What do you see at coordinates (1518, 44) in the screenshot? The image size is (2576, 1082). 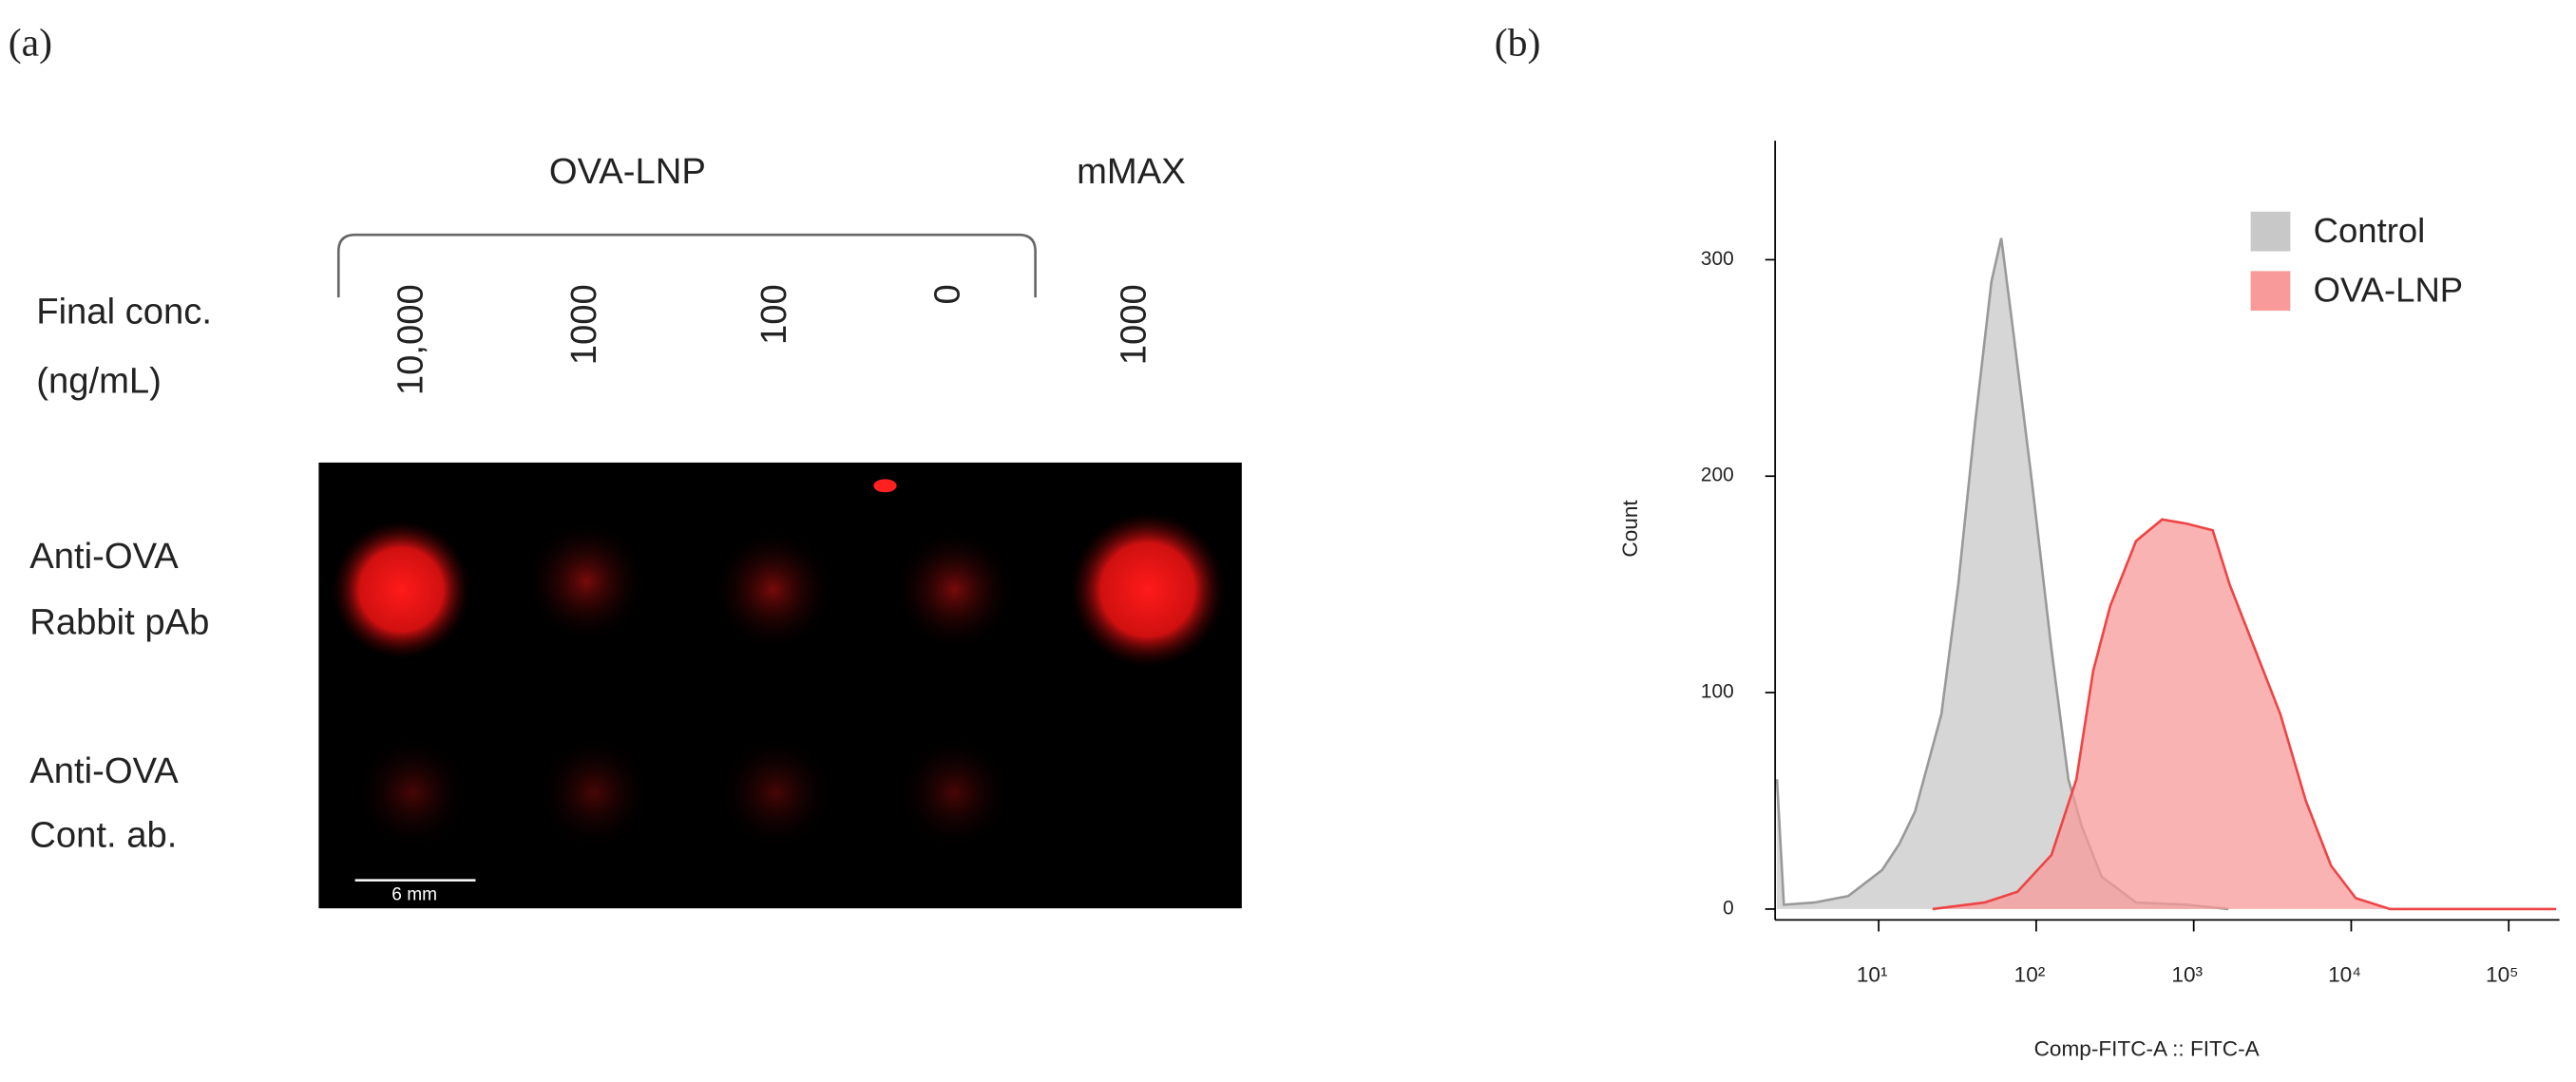 I see `panel-label: (b)` at bounding box center [1518, 44].